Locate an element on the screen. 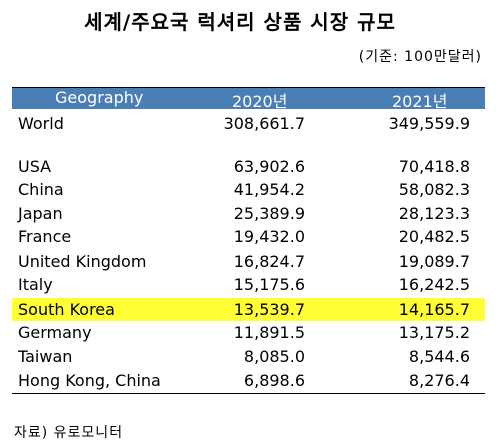  value-cell: 308,661.7 is located at coordinates (264, 123).